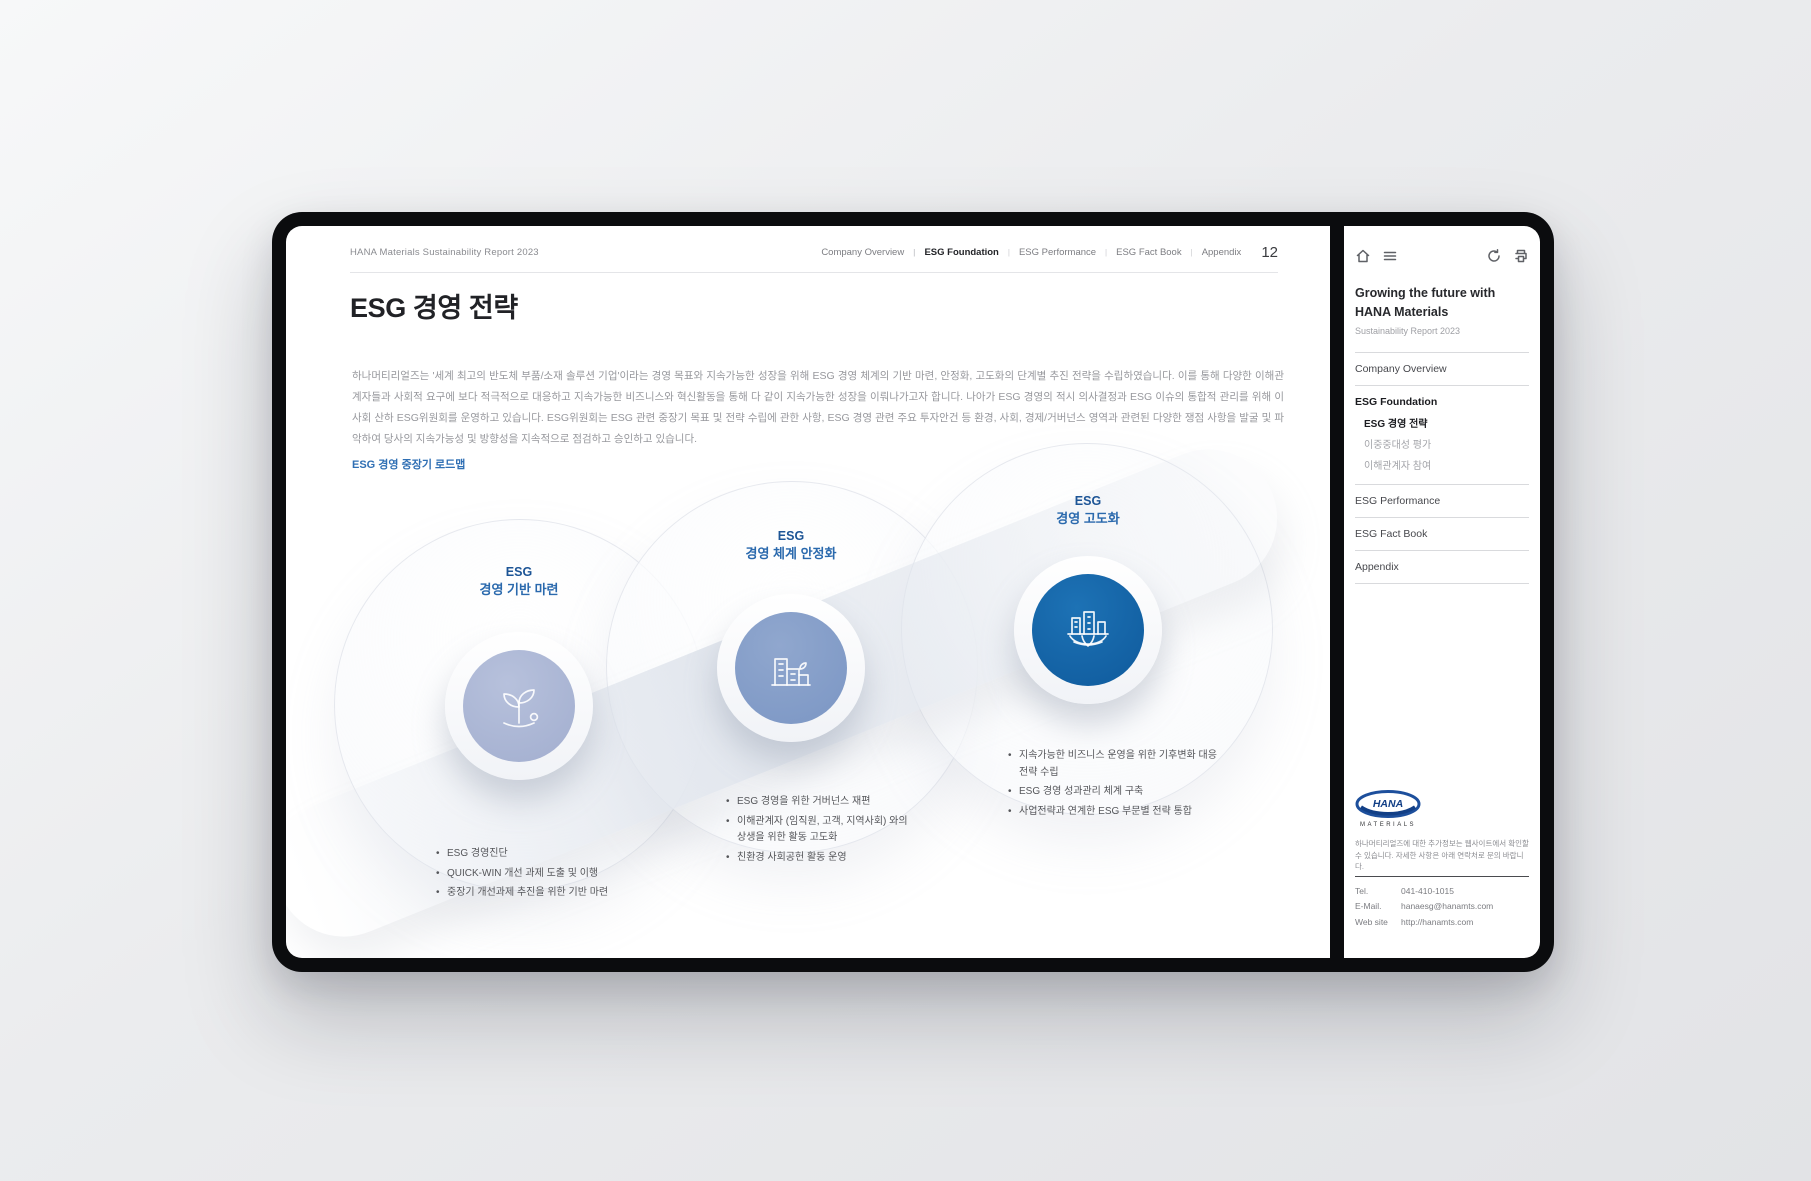 This screenshot has height=1181, width=1811. Describe the element at coordinates (1391, 534) in the screenshot. I see `sidebar-item-esg-fact-book: ESG Fact Book` at that location.